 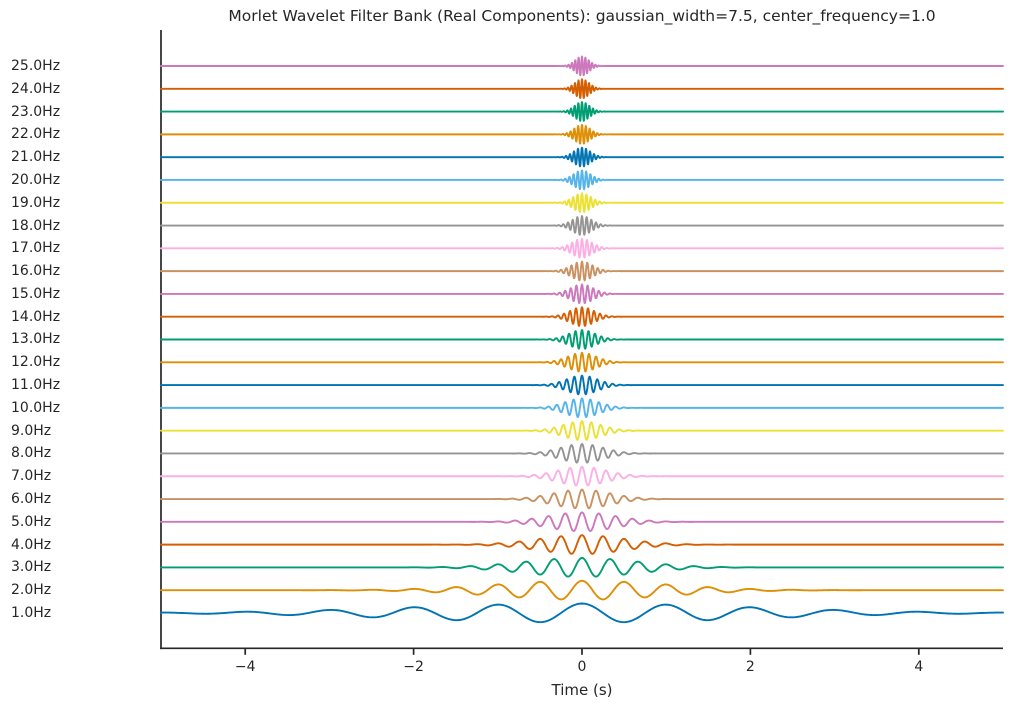 I want to click on wavelet-line-21.0hz, so click(x=582, y=157).